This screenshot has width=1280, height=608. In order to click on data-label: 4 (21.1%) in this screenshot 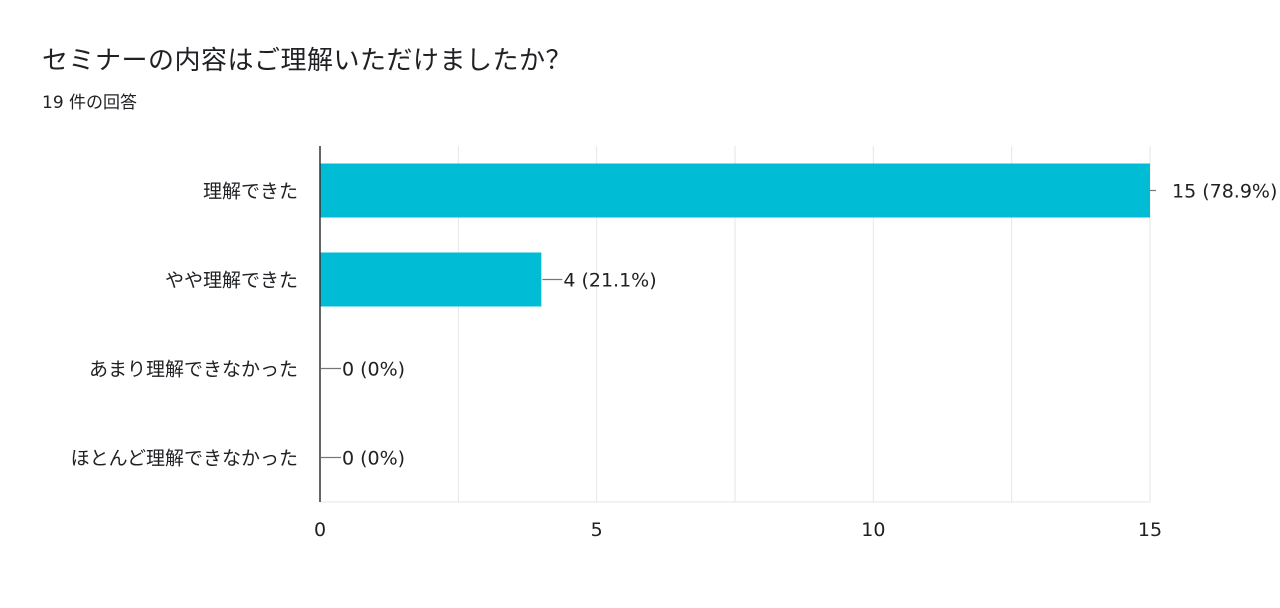, I will do `click(609, 281)`.